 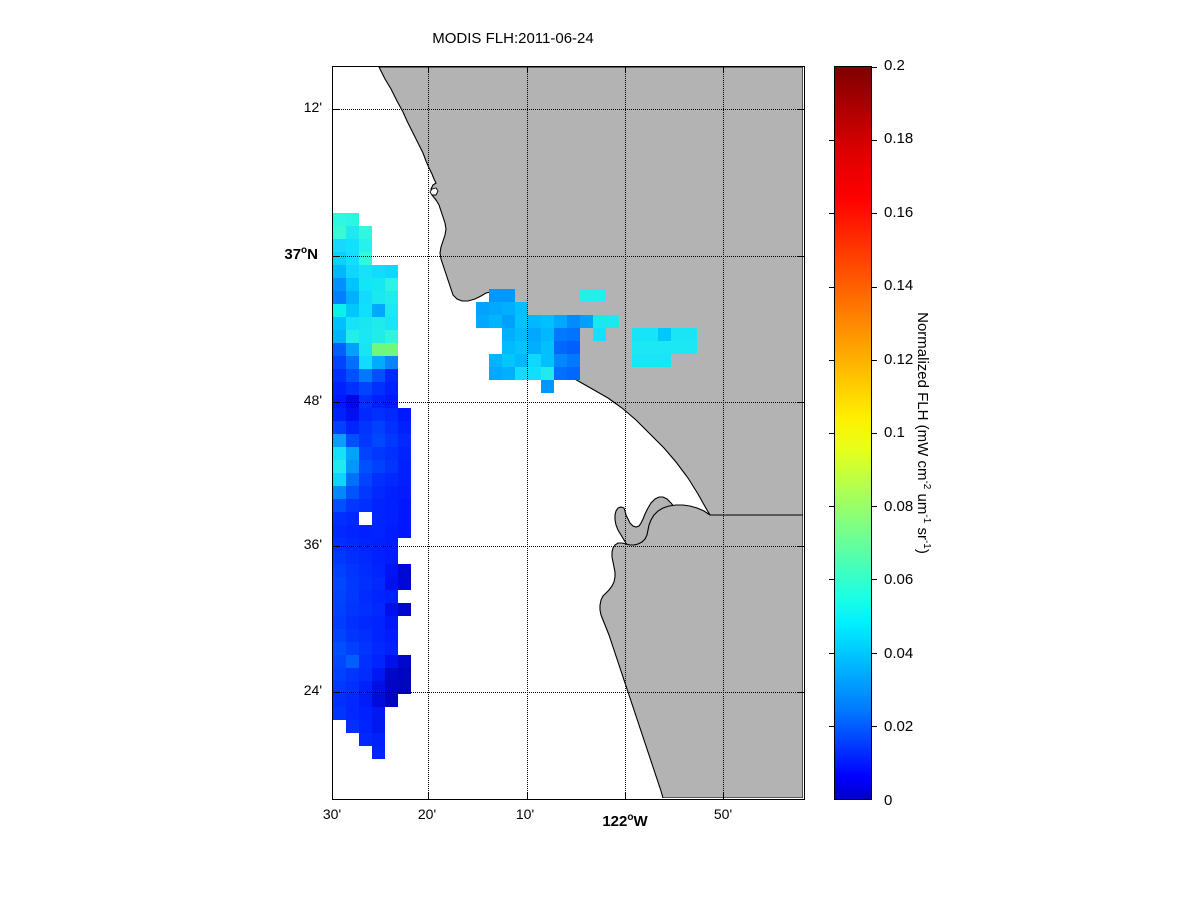 I want to click on colorbar-label-0.12: 0.12, so click(x=899, y=359).